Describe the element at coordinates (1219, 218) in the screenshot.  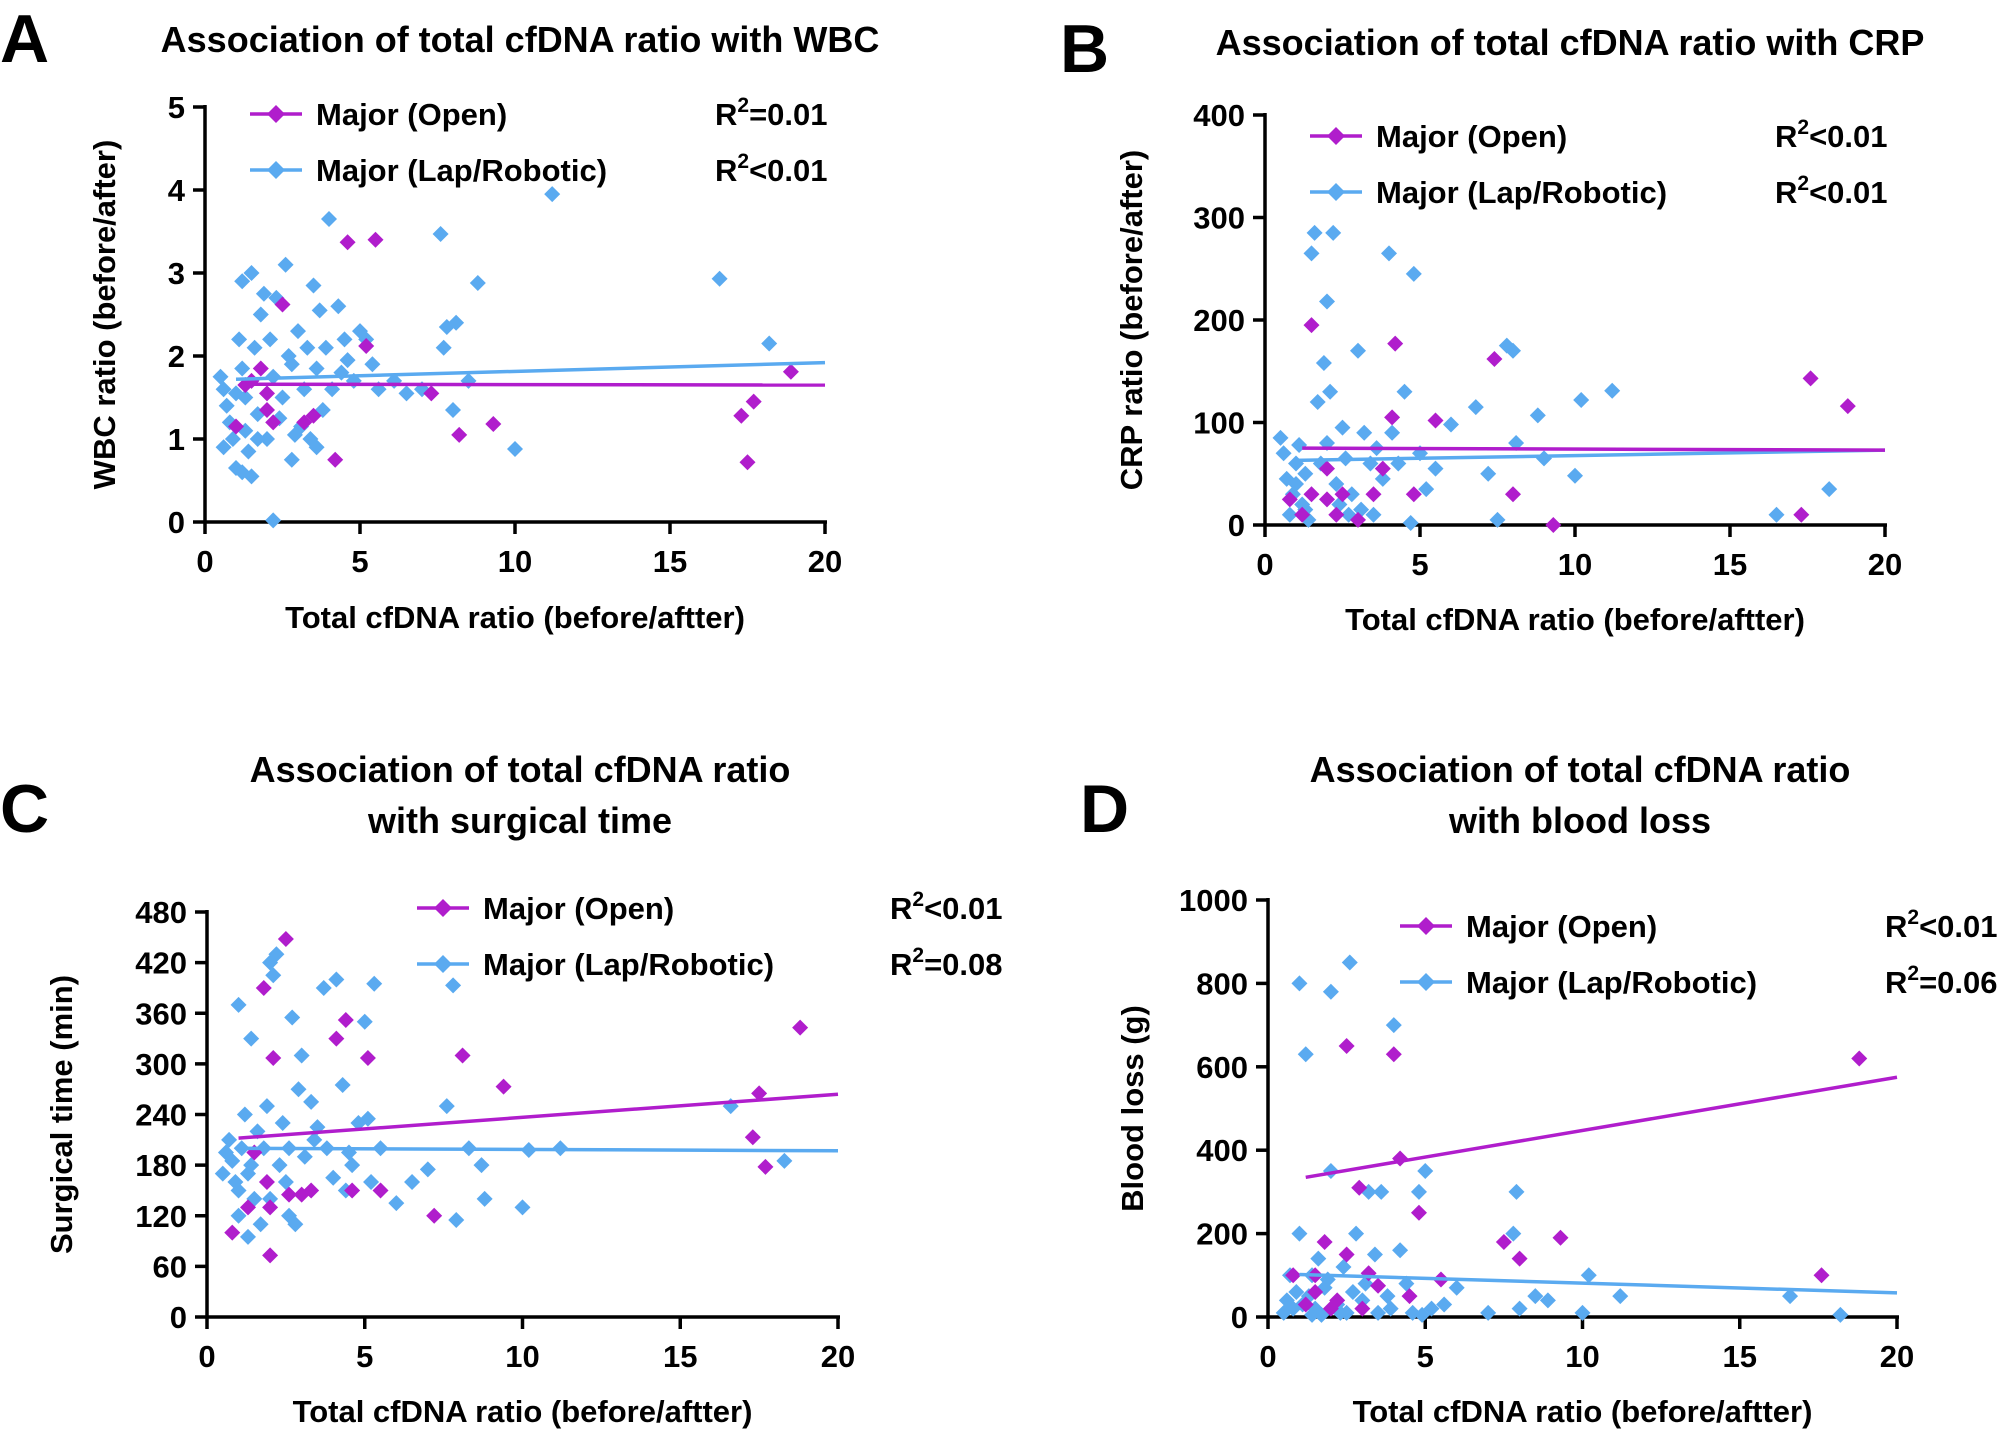
I see `y-tick-label: 300` at that location.